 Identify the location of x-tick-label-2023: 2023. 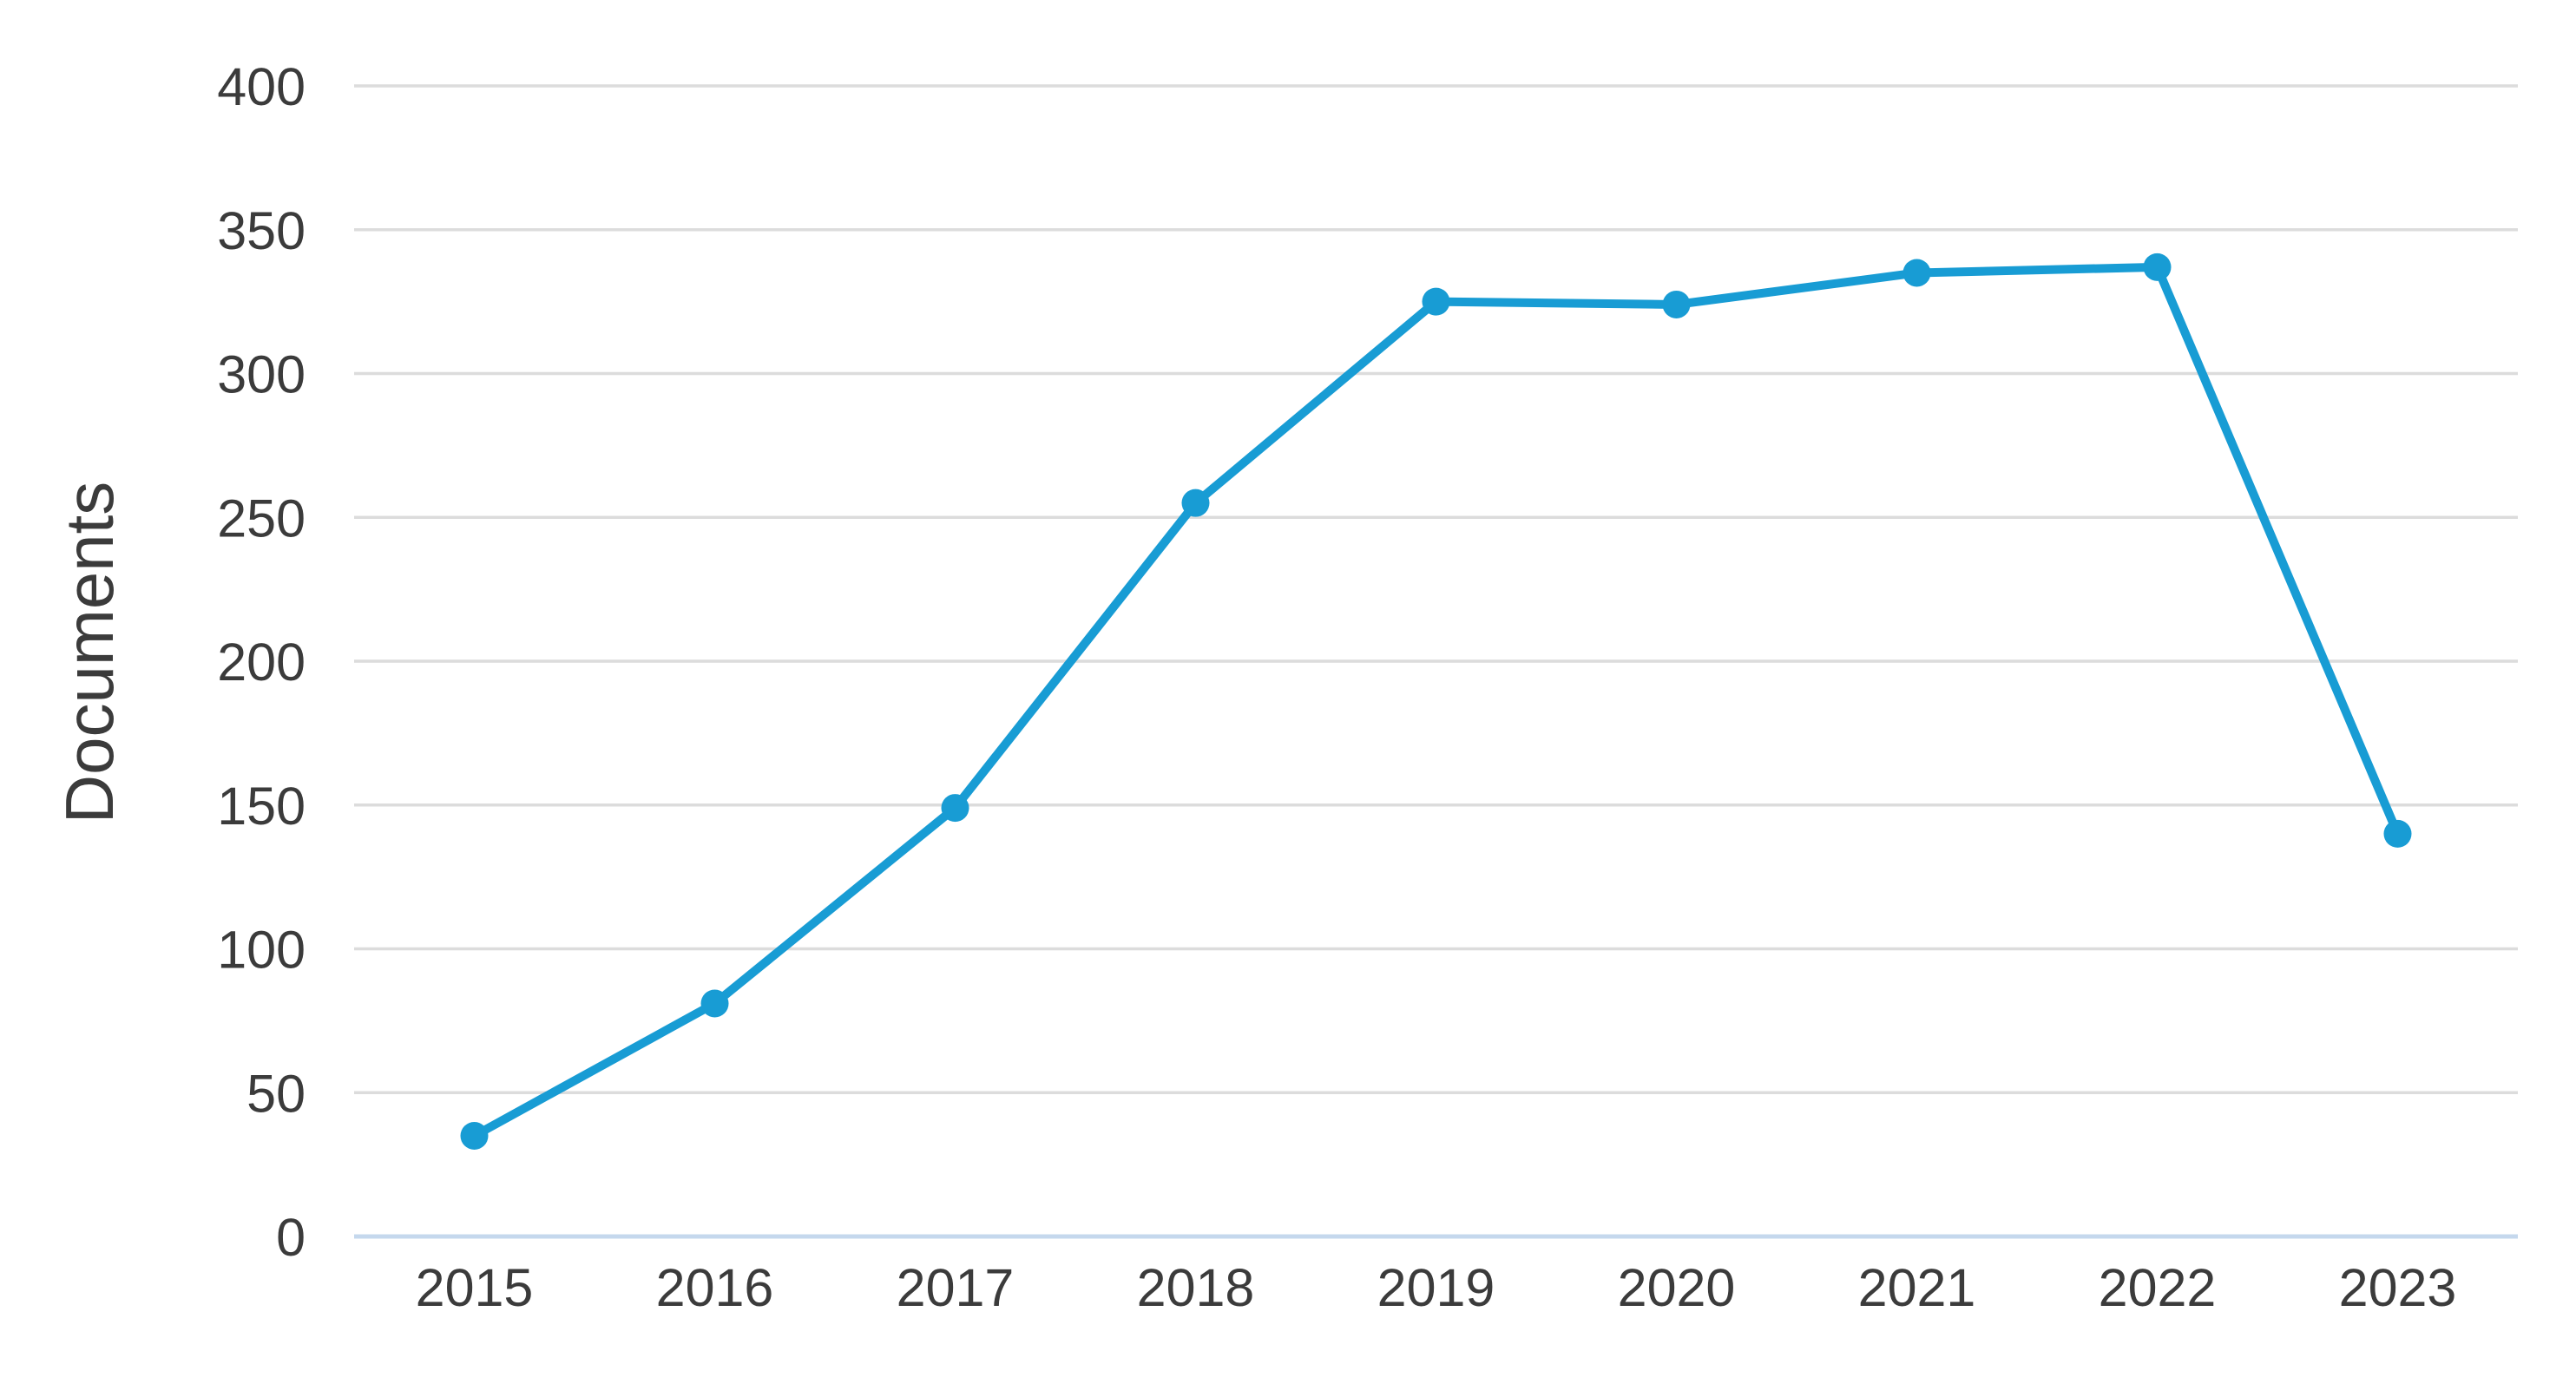
(2398, 1287).